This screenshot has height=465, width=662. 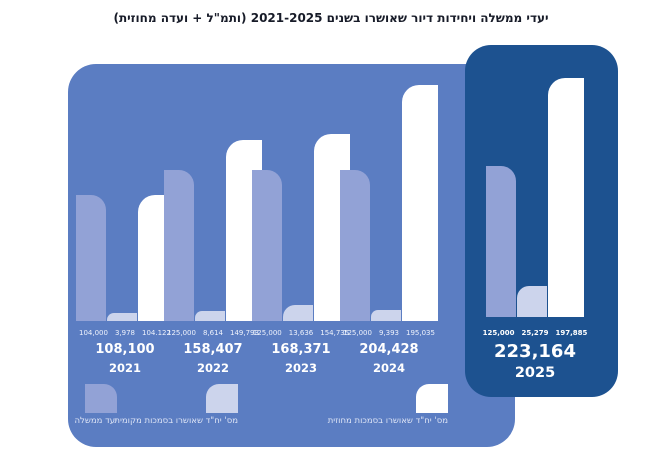 What do you see at coordinates (432, 398) in the screenshot?
I see `district-authority-swatch-icon` at bounding box center [432, 398].